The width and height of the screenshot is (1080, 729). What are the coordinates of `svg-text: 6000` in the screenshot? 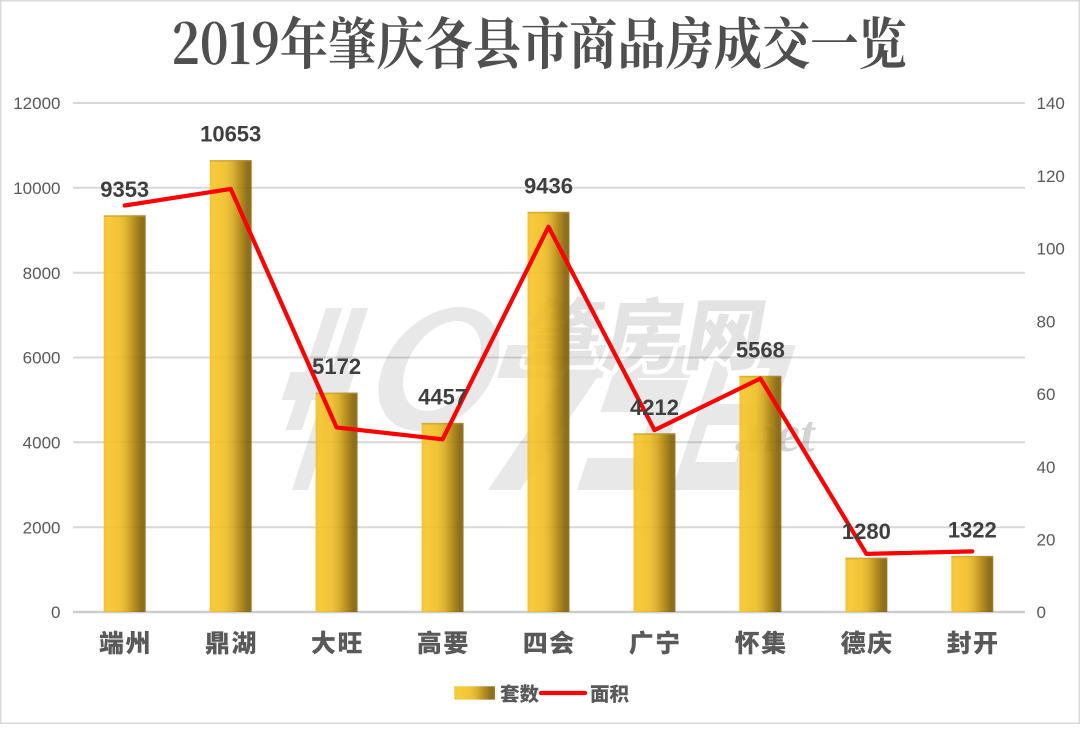 It's located at (42, 358).